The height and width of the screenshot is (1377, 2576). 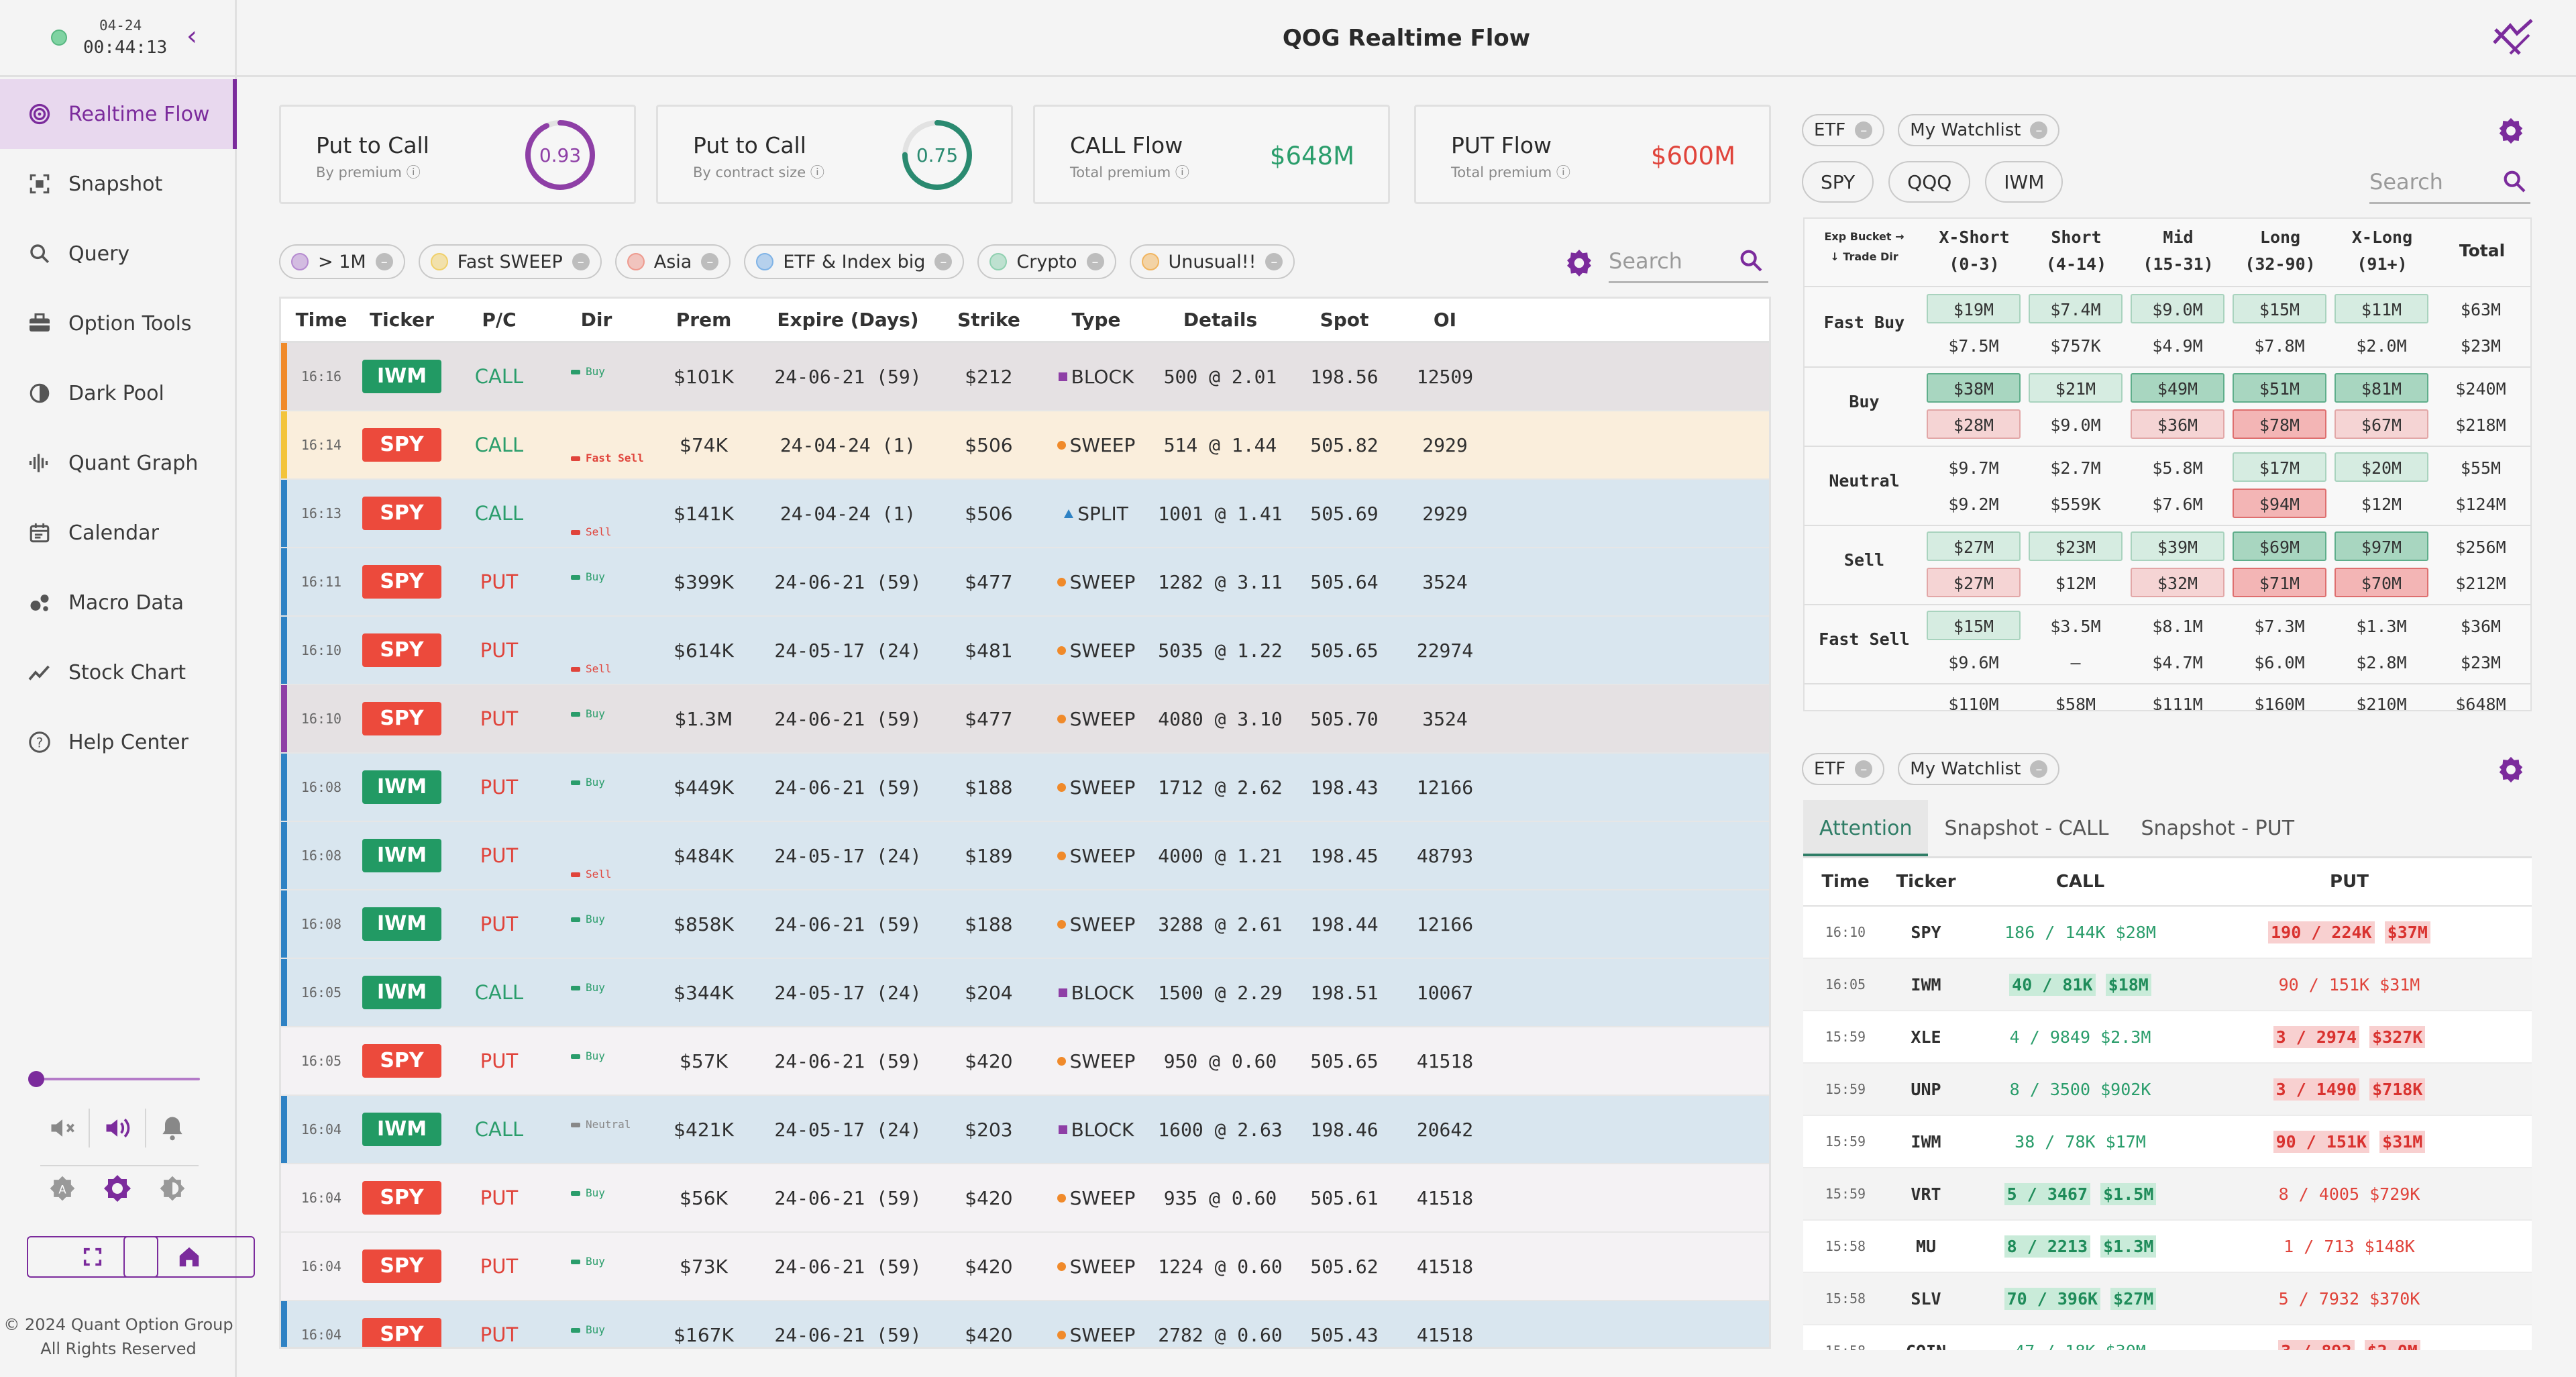 What do you see at coordinates (117, 1079) in the screenshot?
I see `volume-slider-track` at bounding box center [117, 1079].